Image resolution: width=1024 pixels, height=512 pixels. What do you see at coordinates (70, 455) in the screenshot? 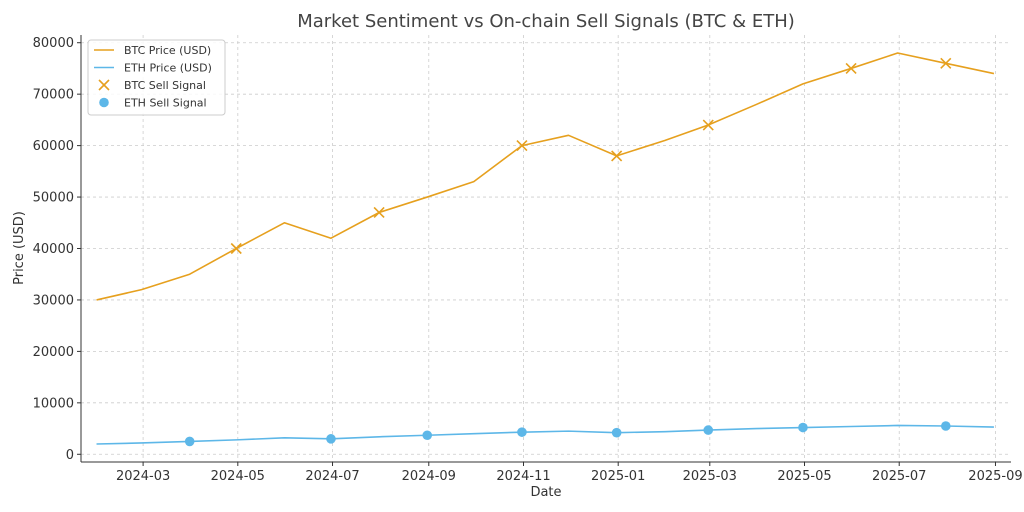
I see `y-tick-label: 0` at bounding box center [70, 455].